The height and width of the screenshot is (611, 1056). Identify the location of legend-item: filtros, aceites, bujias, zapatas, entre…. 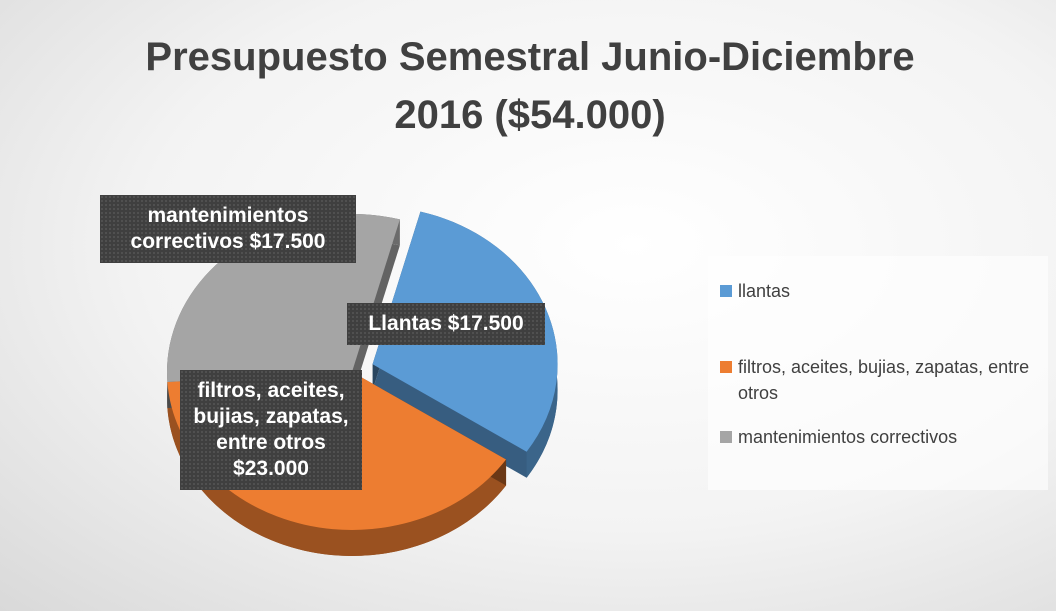
(880, 380).